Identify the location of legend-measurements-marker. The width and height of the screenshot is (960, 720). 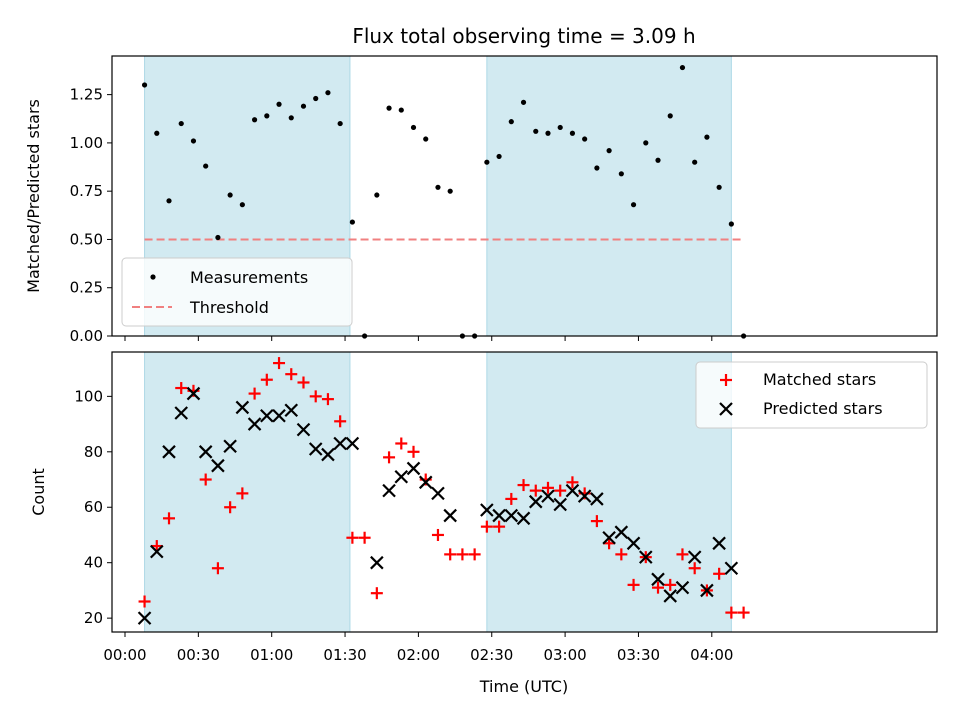
(153, 277).